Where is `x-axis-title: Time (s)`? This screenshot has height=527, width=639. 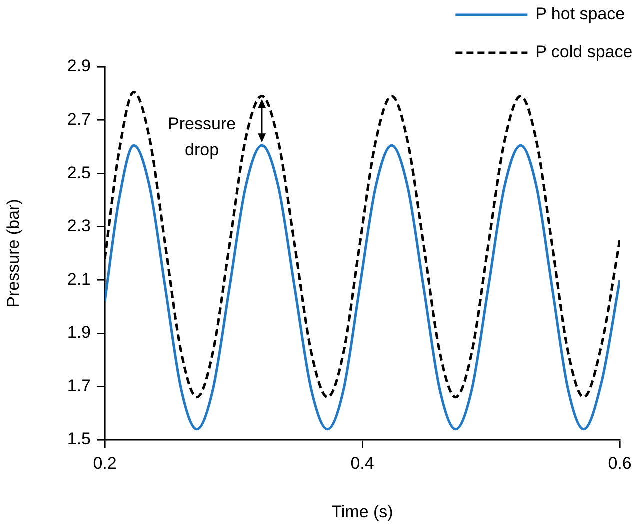 x-axis-title: Time (s) is located at coordinates (363, 512).